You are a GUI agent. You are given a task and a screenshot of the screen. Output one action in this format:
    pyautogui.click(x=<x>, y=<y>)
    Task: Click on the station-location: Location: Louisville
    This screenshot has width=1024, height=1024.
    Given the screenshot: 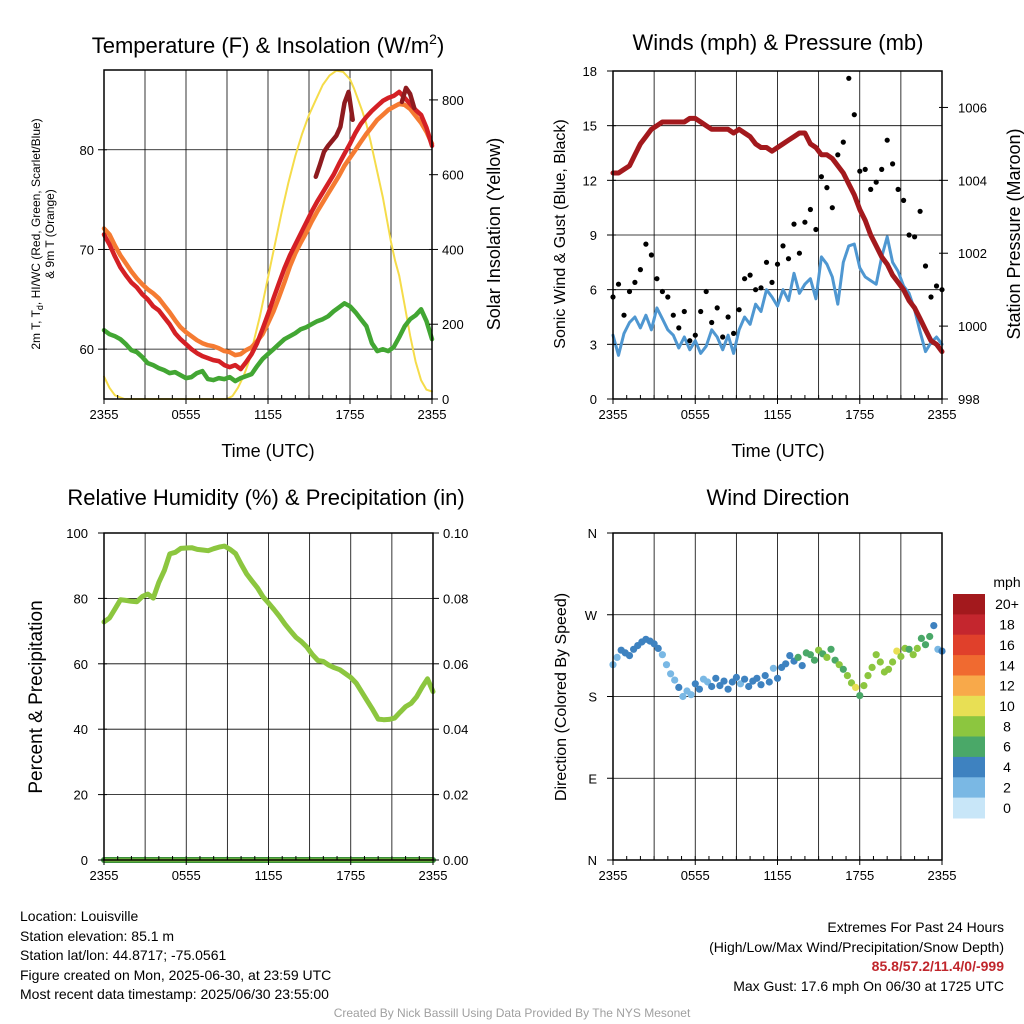 What is the action you would take?
    pyautogui.click(x=79, y=916)
    